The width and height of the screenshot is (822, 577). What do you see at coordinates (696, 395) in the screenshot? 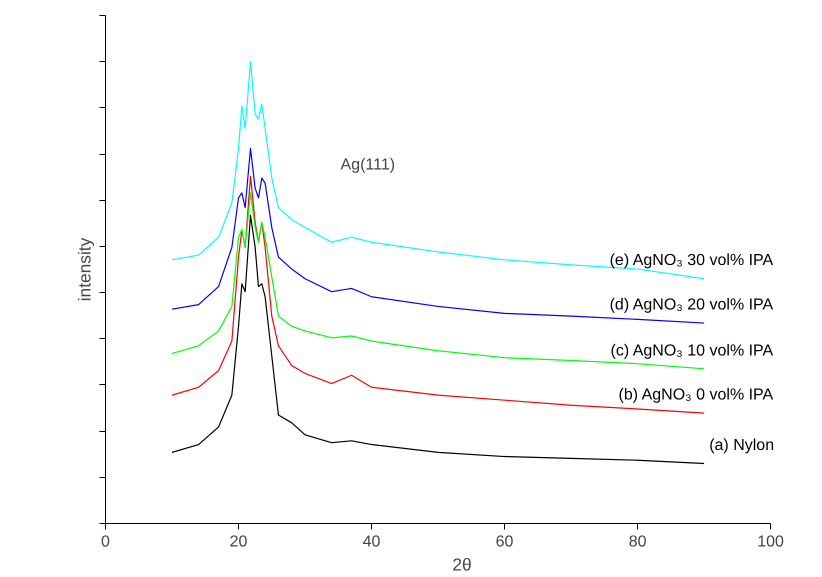
I see `series-label: (b) AgNO₃ 0 vol% IPA` at bounding box center [696, 395].